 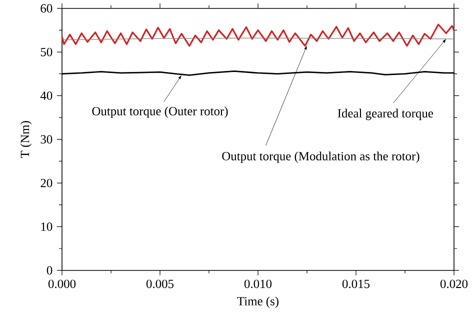 What do you see at coordinates (321, 157) in the screenshot?
I see `annotation: Output torque (Modulation as the rotor)` at bounding box center [321, 157].